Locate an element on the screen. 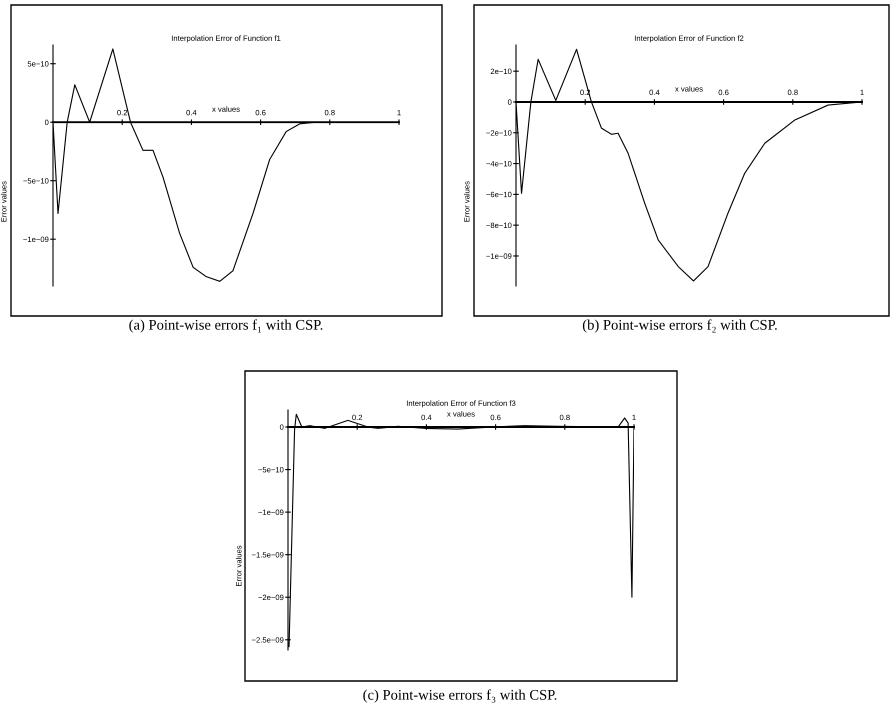 This screenshot has height=709, width=891. text: (c) Point-wise errors f₃ with CSP. is located at coordinates (459, 696).